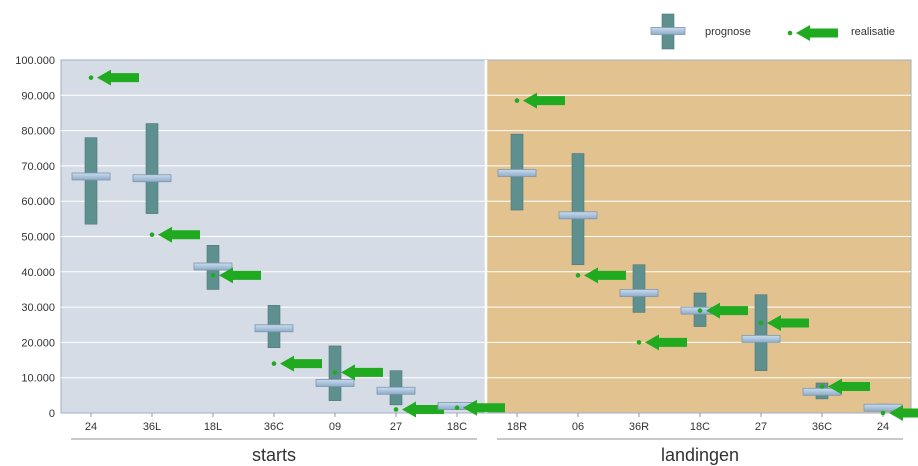 This screenshot has width=918, height=466. I want to click on runway-label: 36L, so click(152, 427).